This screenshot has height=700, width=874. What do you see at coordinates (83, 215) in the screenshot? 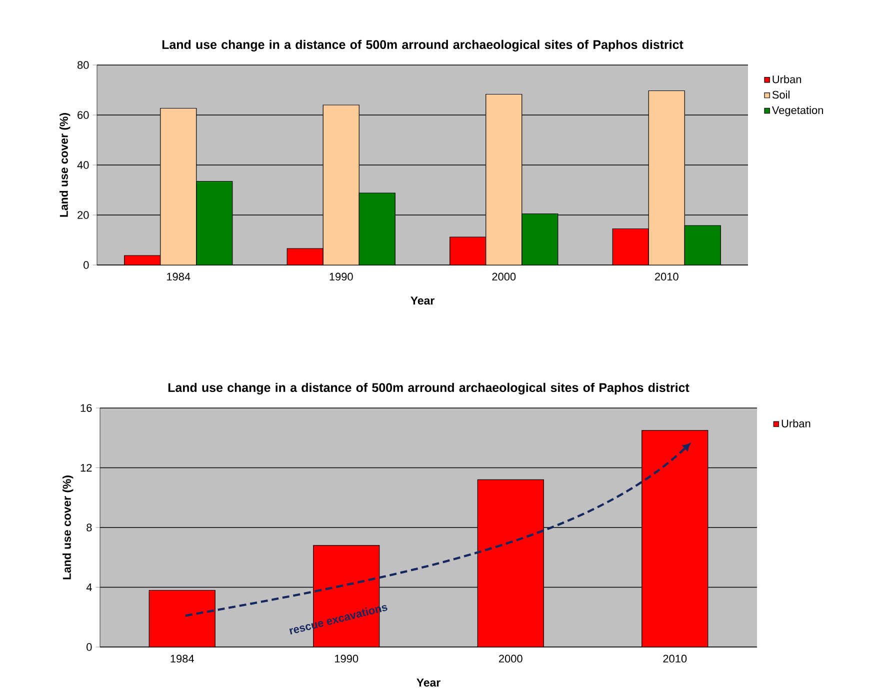
I see `y-tick-label: 20` at bounding box center [83, 215].